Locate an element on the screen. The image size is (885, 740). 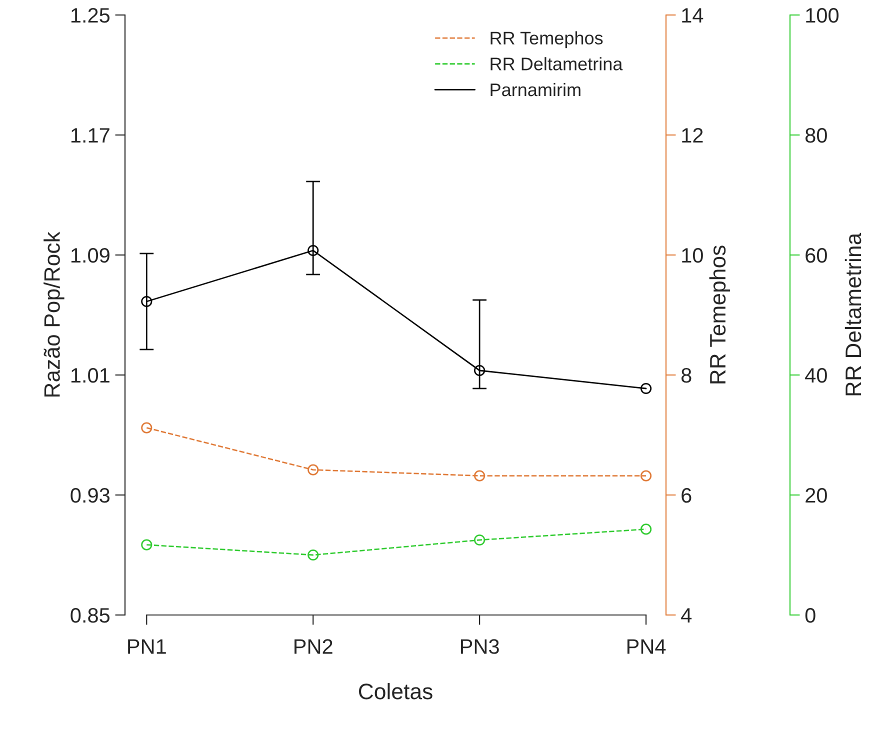
y2-tick-label: 10 is located at coordinates (692, 255).